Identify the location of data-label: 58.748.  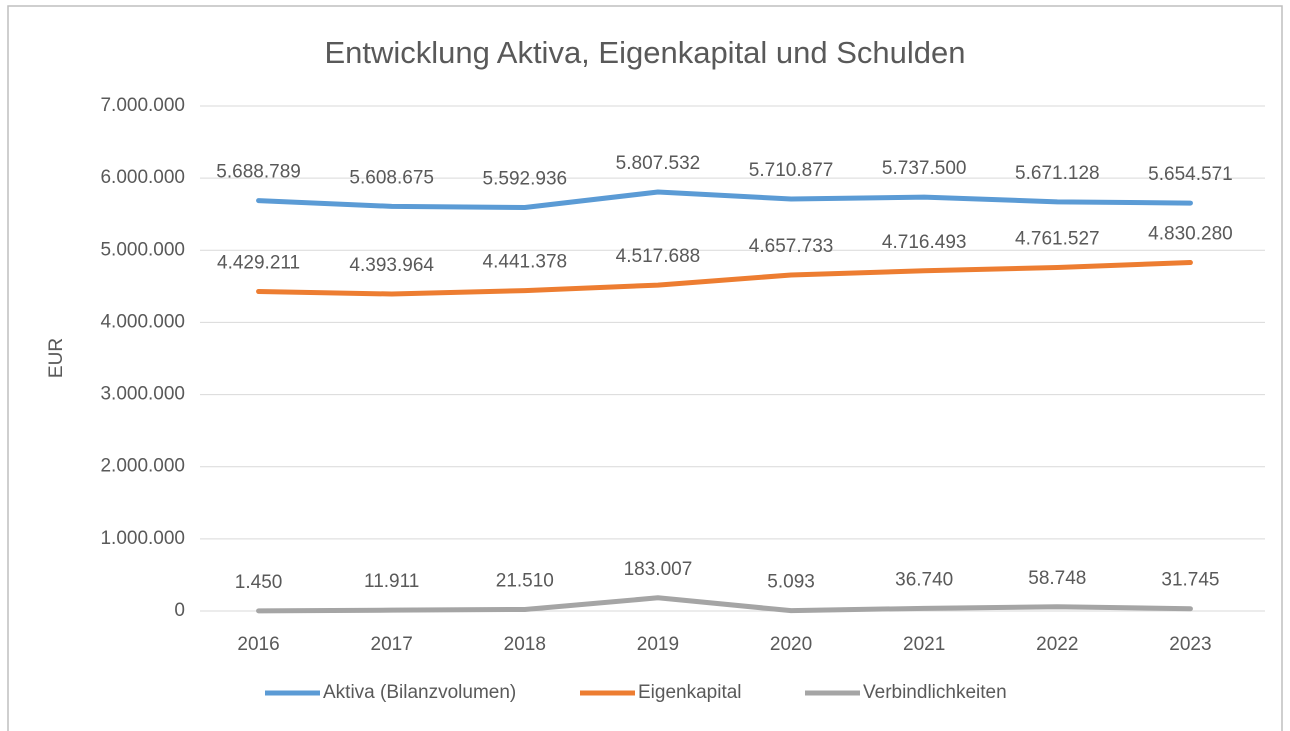
(1057, 578).